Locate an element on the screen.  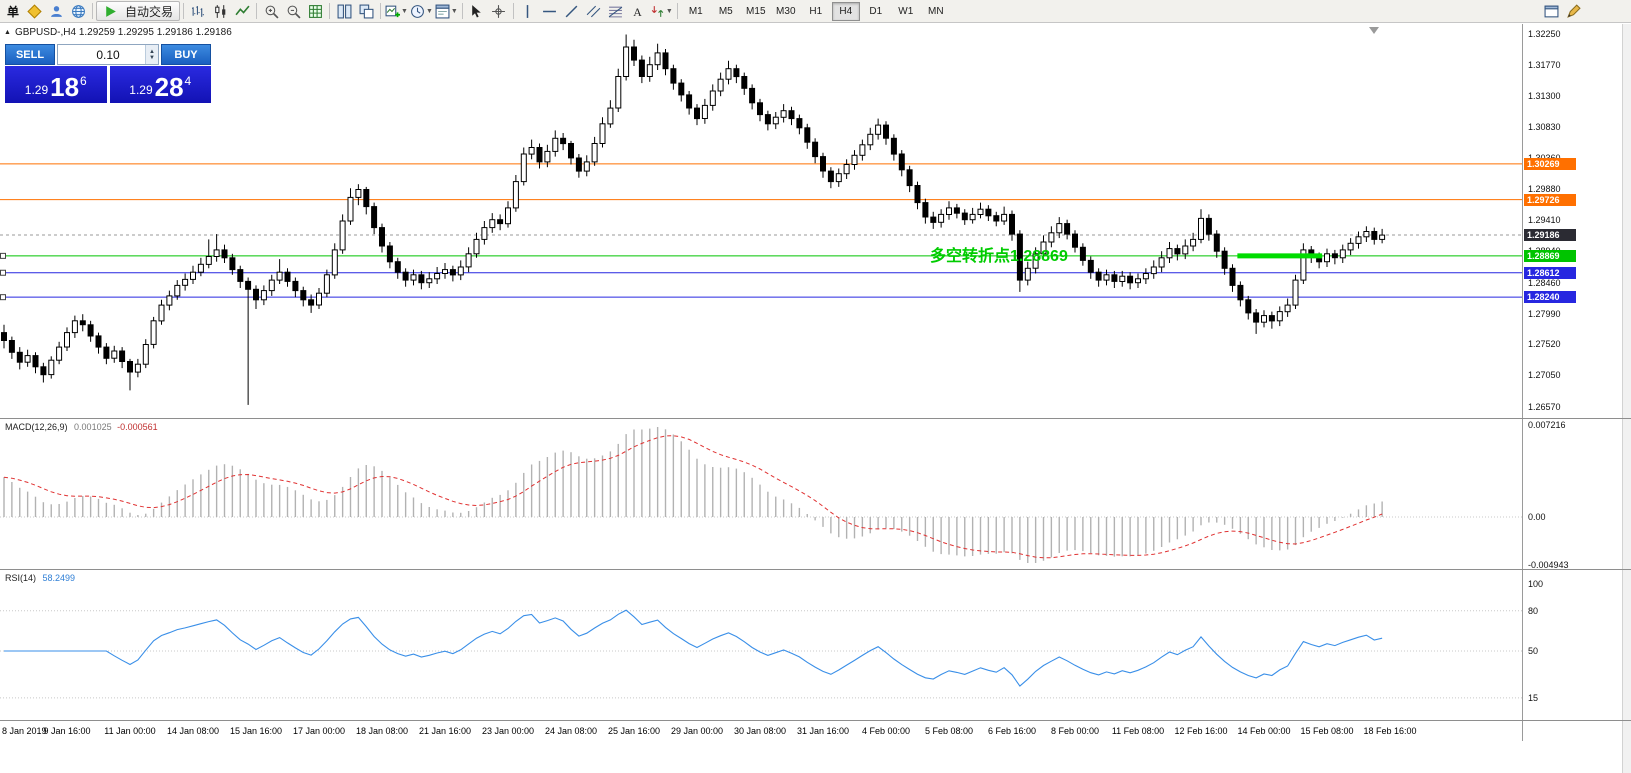
time-axis-label: 14 Jan 08:00 is located at coordinates (193, 731).